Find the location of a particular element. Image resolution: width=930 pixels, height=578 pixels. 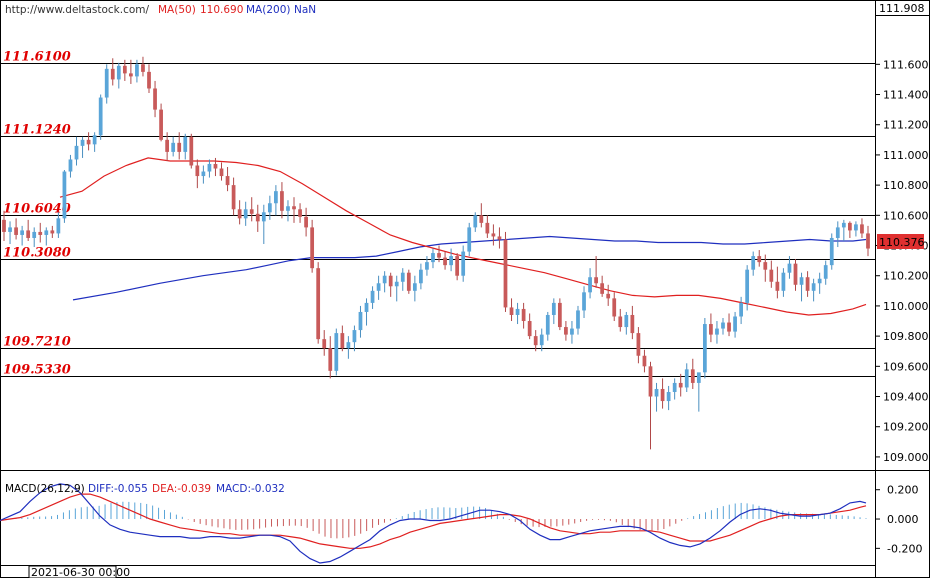

macd-tick-label: 0.200 is located at coordinates (903, 490).